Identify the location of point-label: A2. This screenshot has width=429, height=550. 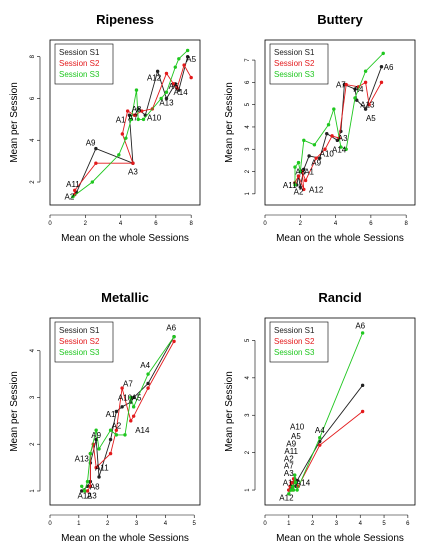
(289, 458).